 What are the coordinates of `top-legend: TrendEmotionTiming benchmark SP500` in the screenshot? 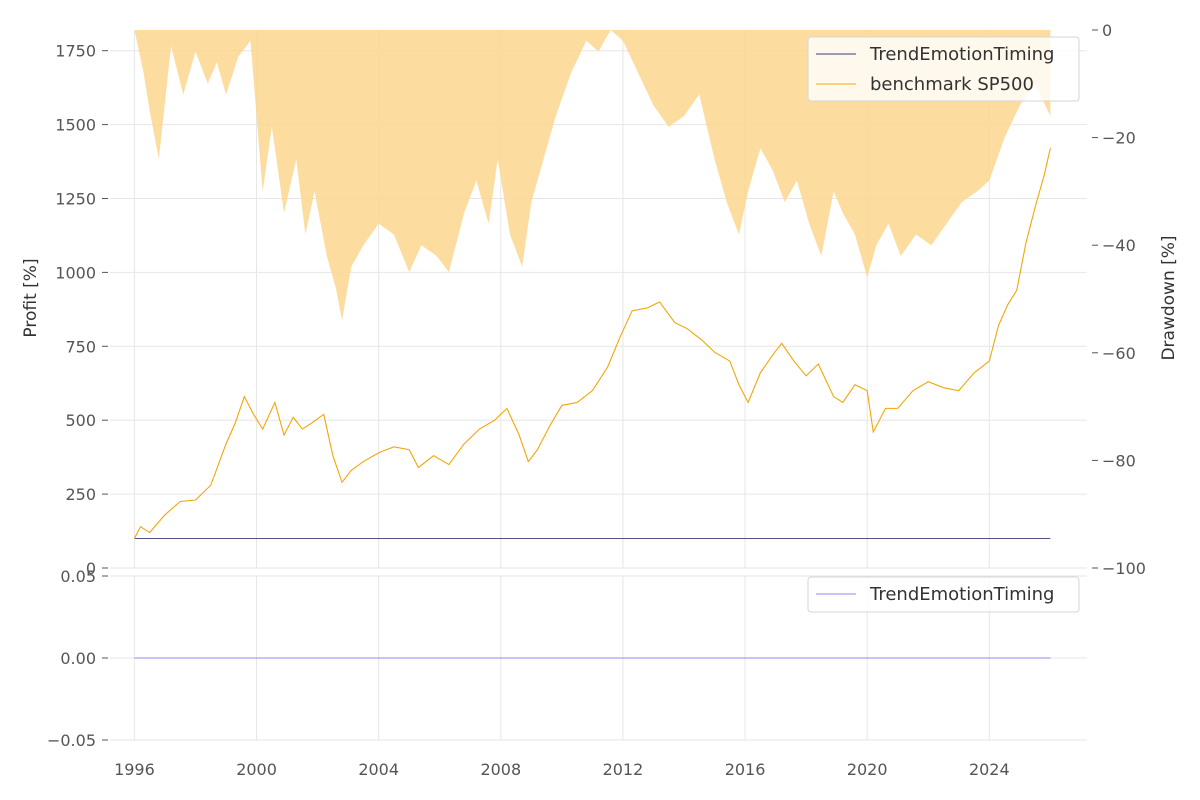 It's located at (943, 69).